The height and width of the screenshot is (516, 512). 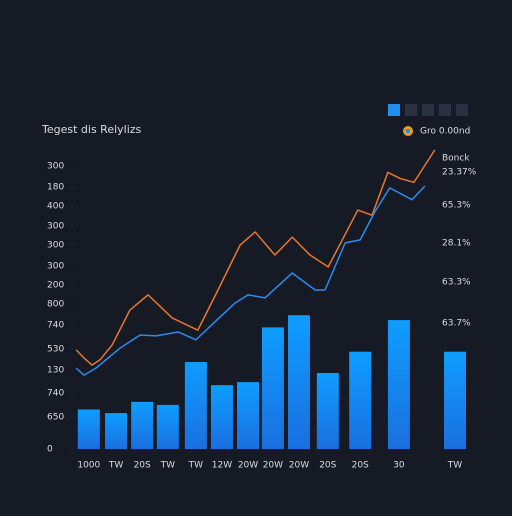 I want to click on y-tick-label: 400, so click(x=55, y=207).